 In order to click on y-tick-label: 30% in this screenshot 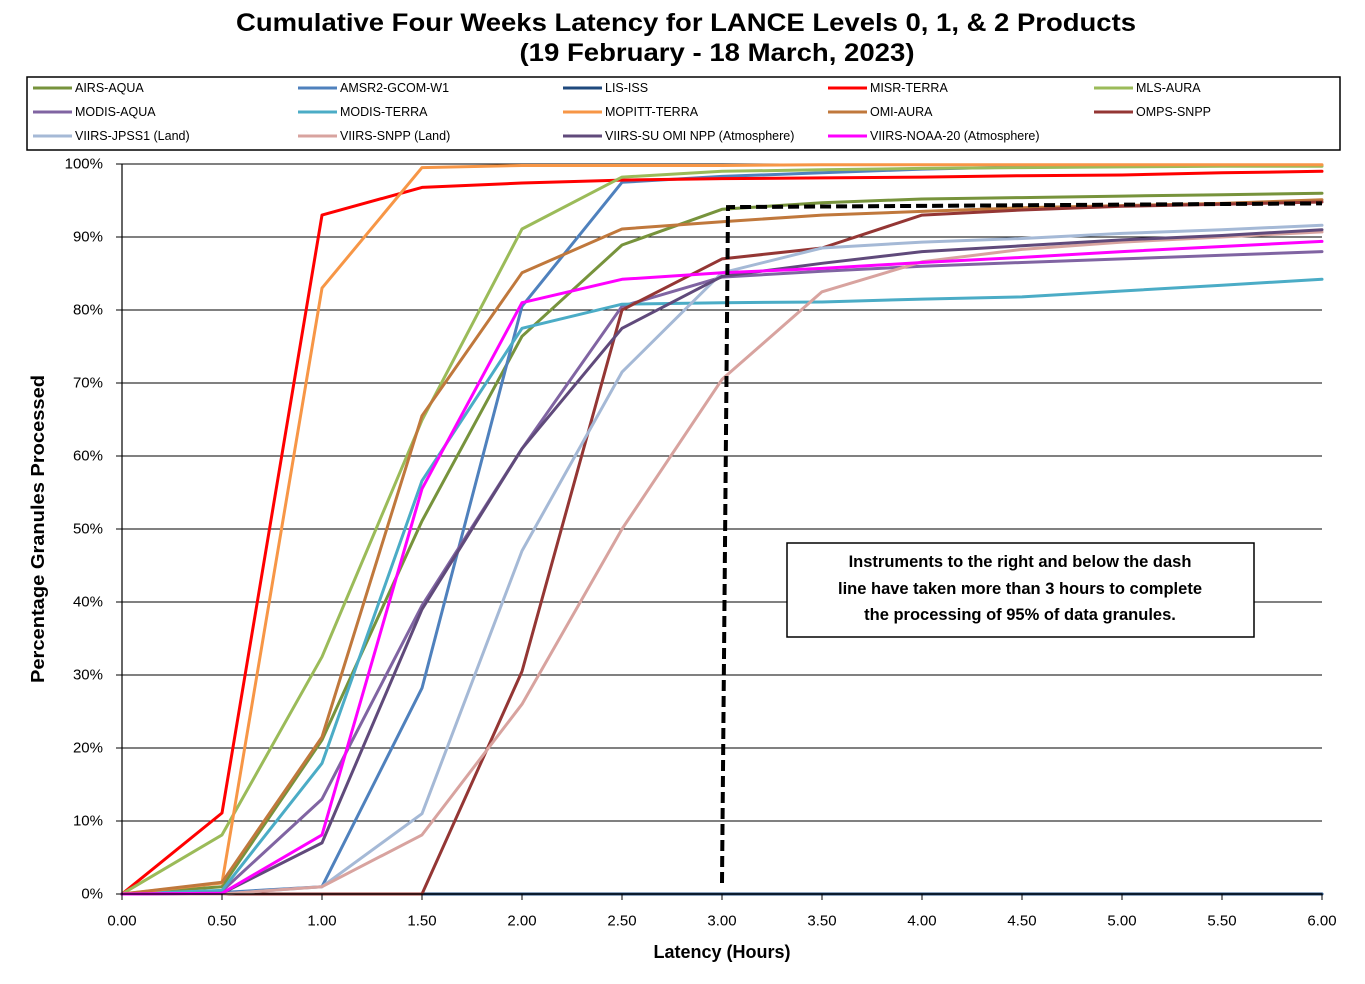, I will do `click(88, 675)`.